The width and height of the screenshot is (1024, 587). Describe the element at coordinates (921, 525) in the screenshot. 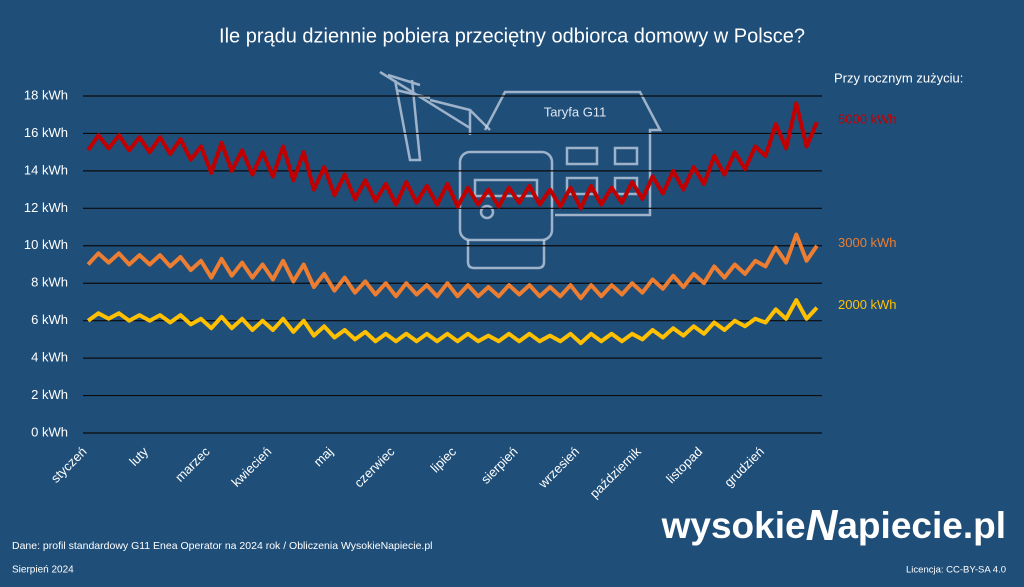

I see `logo-part: apiecie.pl` at that location.